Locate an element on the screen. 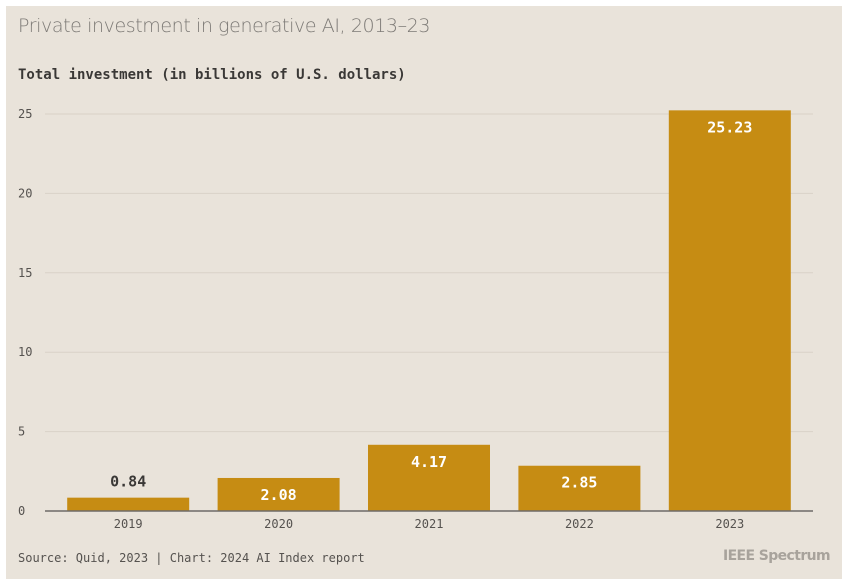  x-tick-label: 2020 is located at coordinates (278, 524).